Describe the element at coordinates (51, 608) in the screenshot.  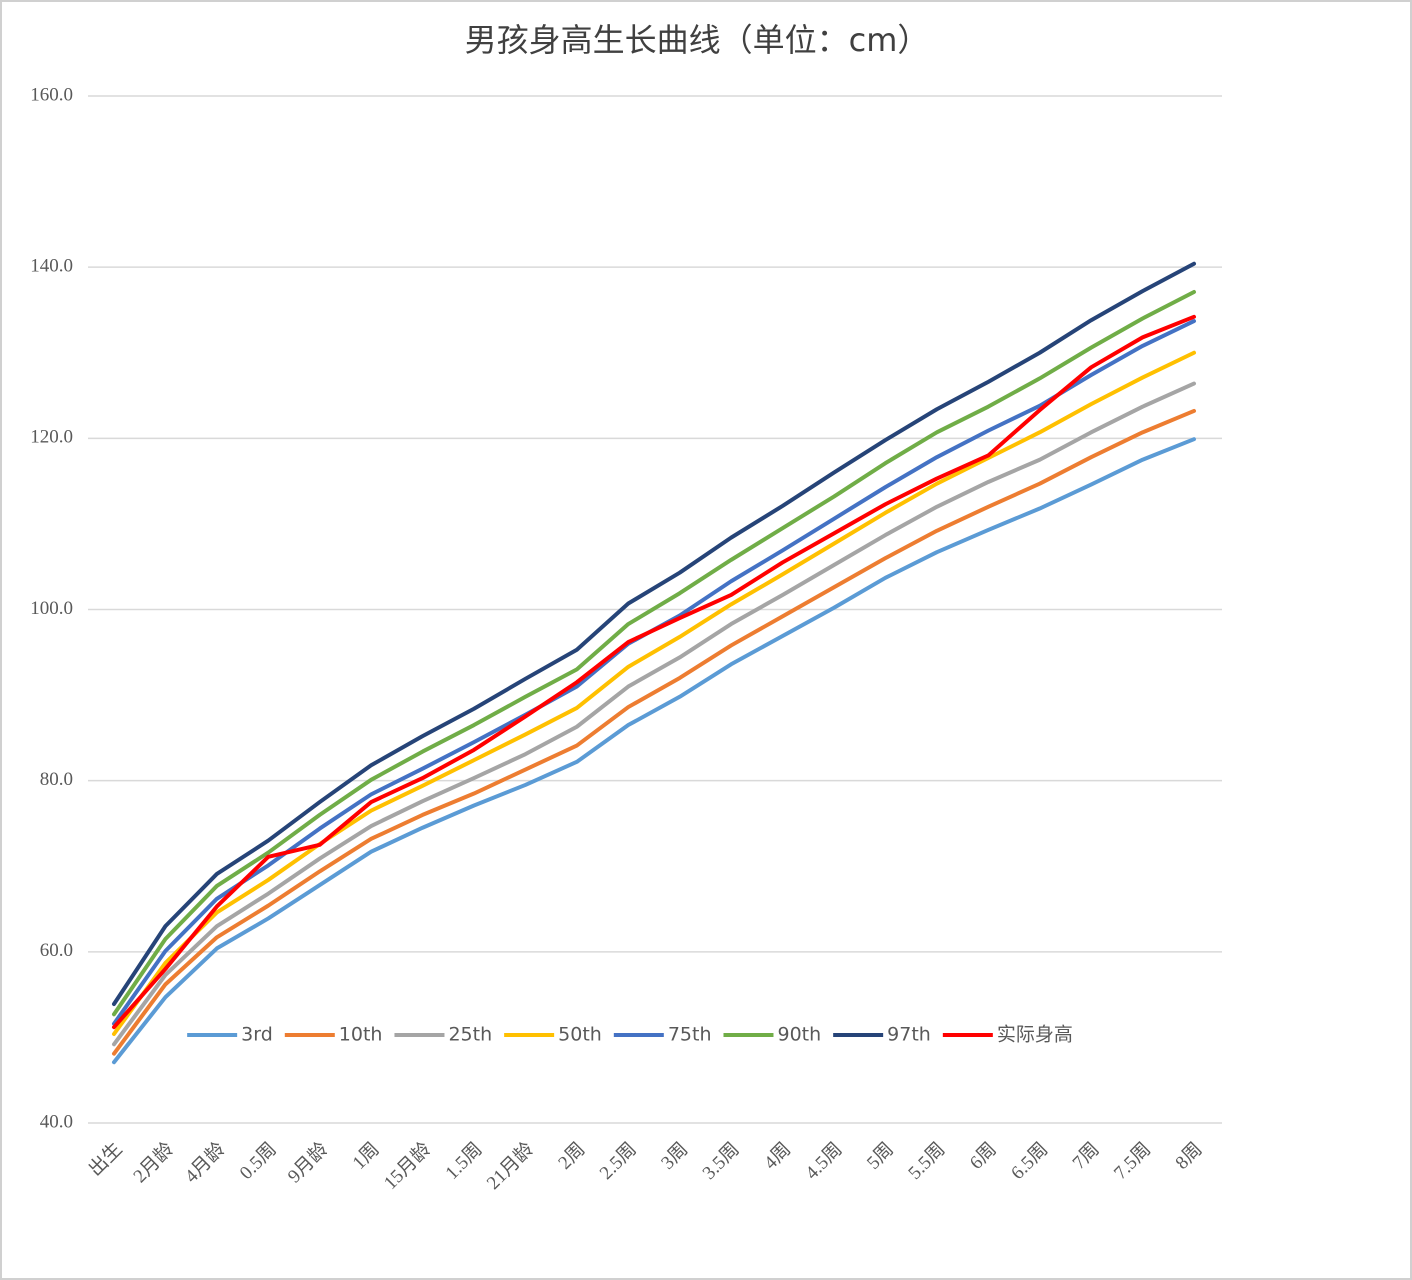
I see `y-tick-label: 100.0` at that location.